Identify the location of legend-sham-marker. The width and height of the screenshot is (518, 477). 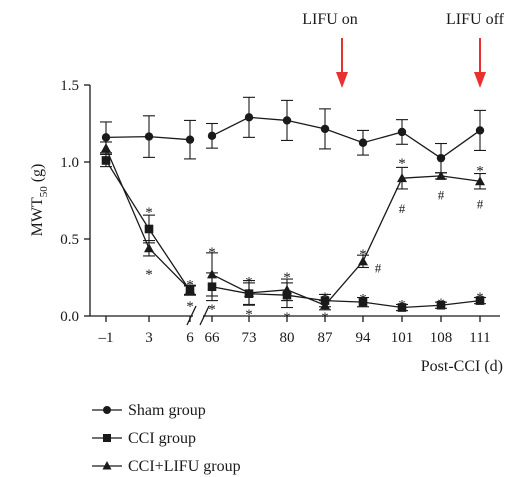
(107, 410).